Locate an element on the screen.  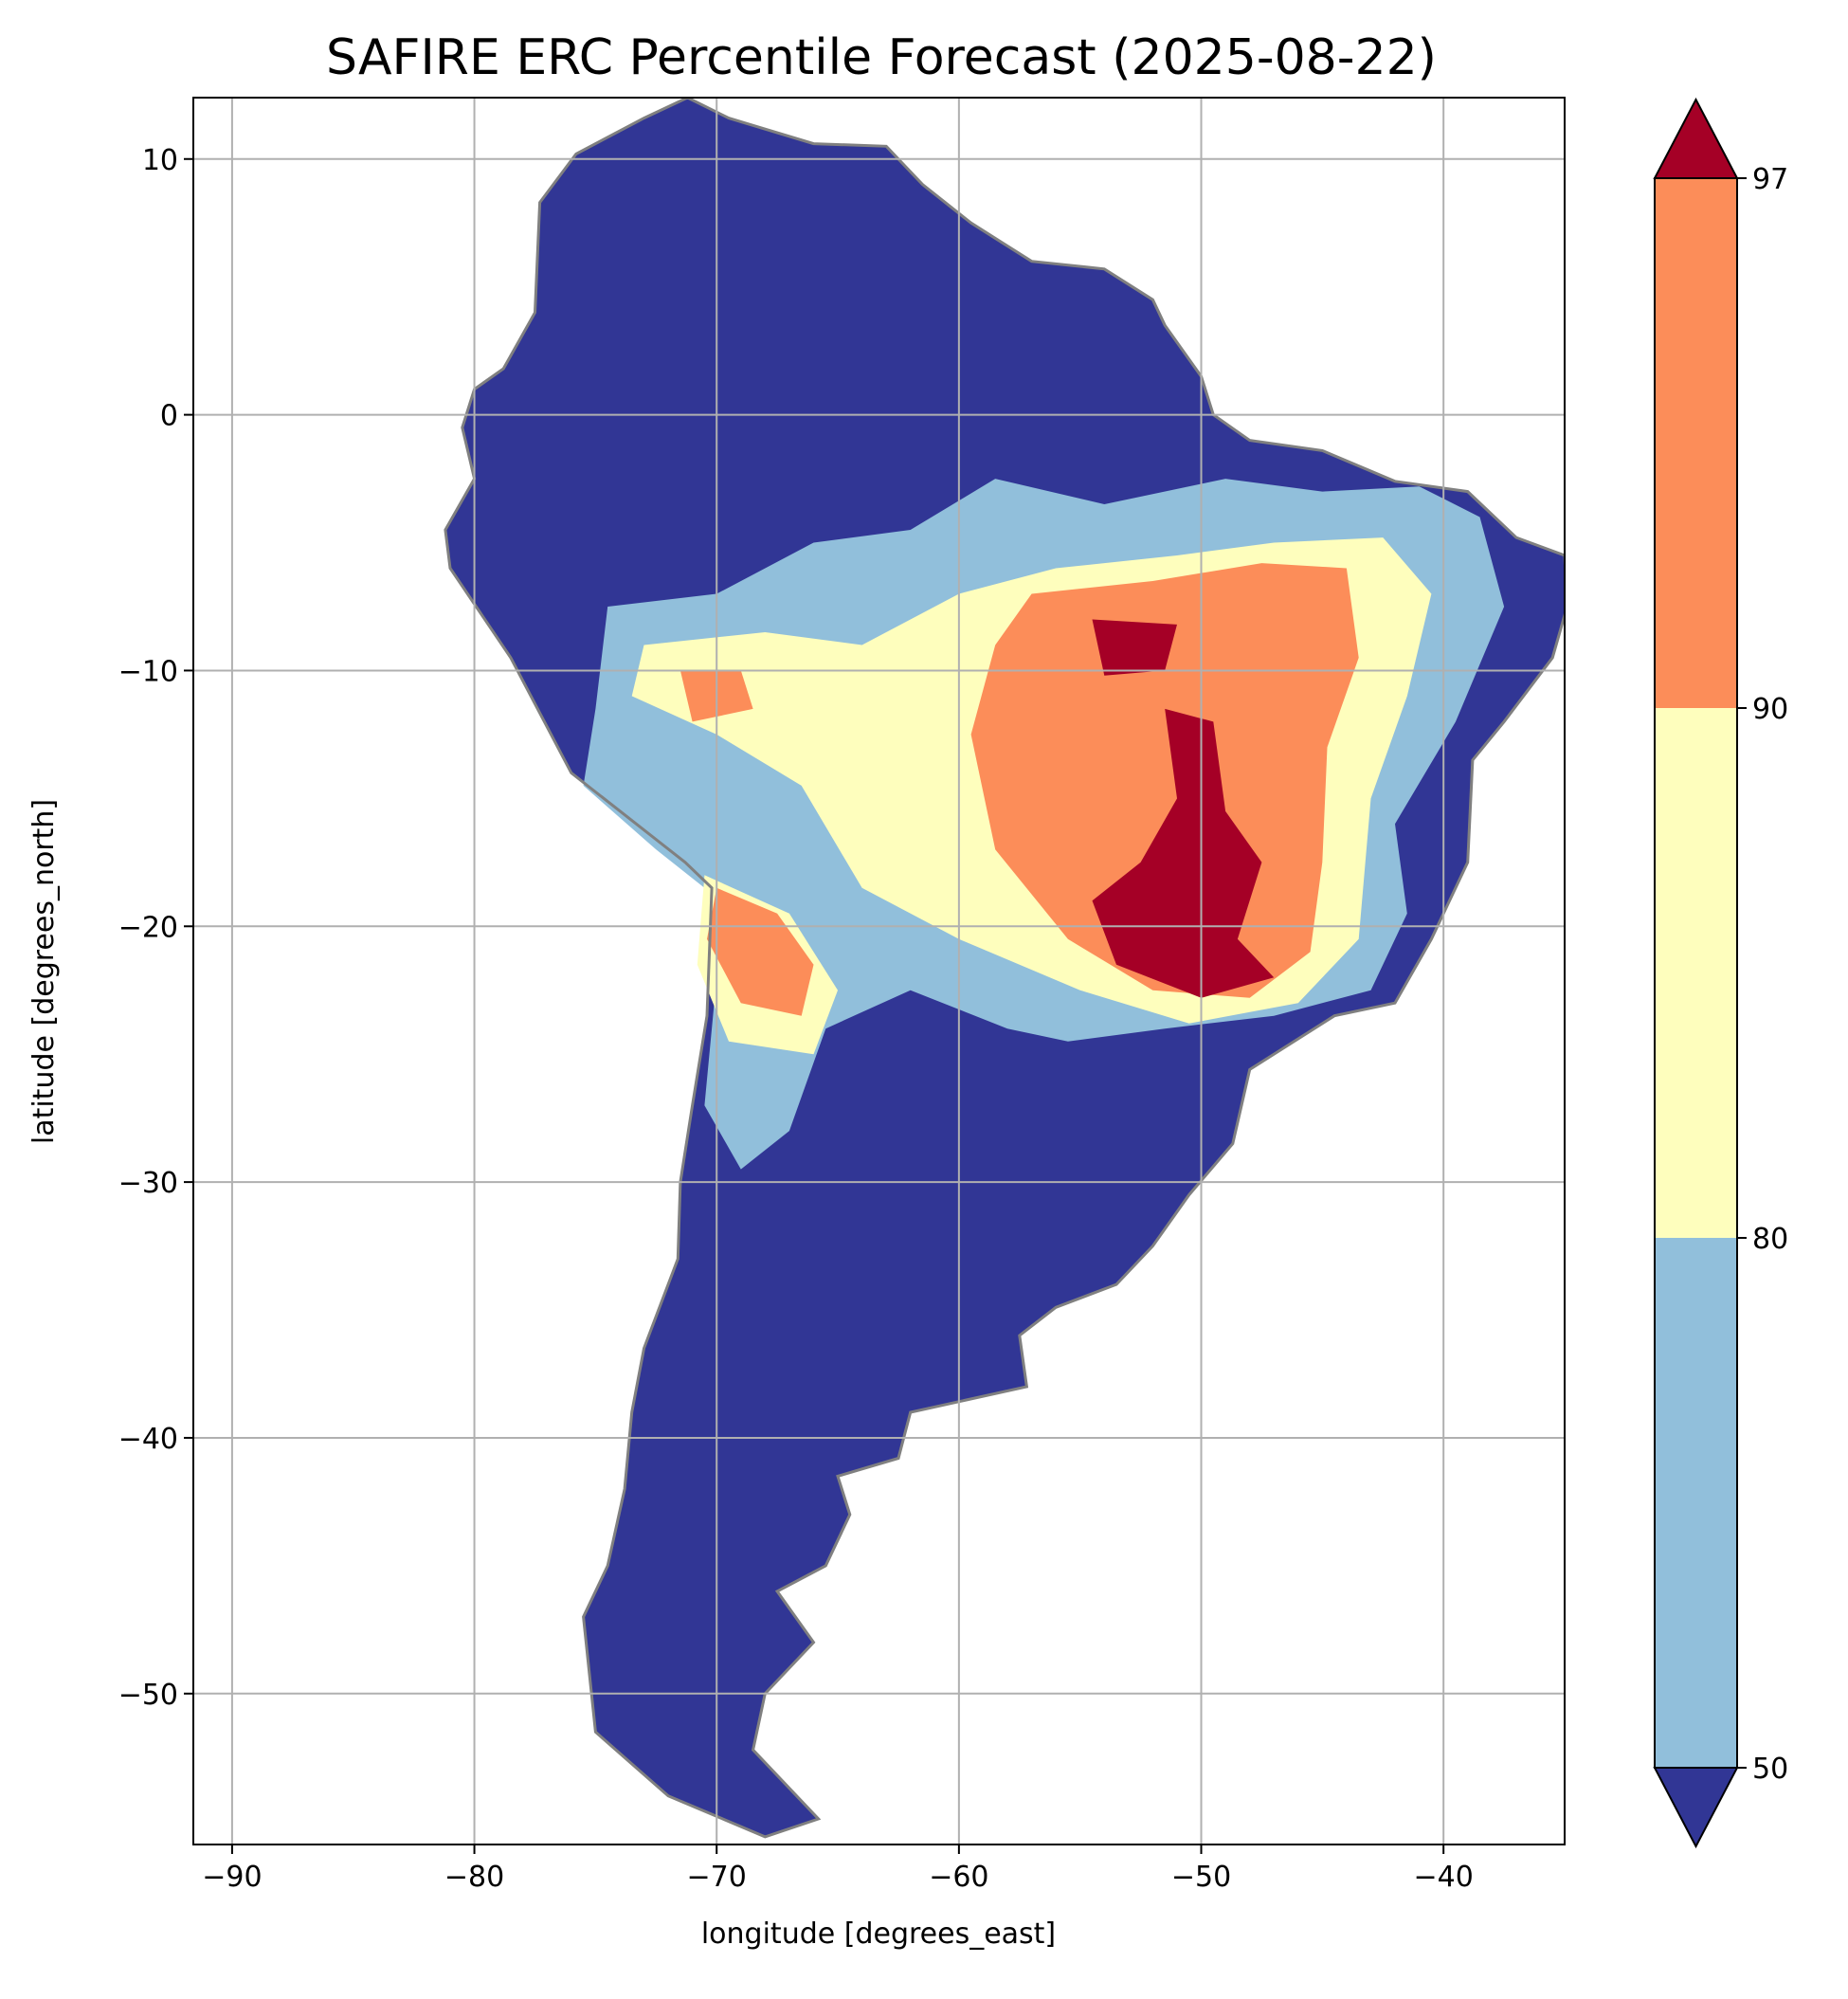
colorbar-tick-label: 90 is located at coordinates (1770, 710).